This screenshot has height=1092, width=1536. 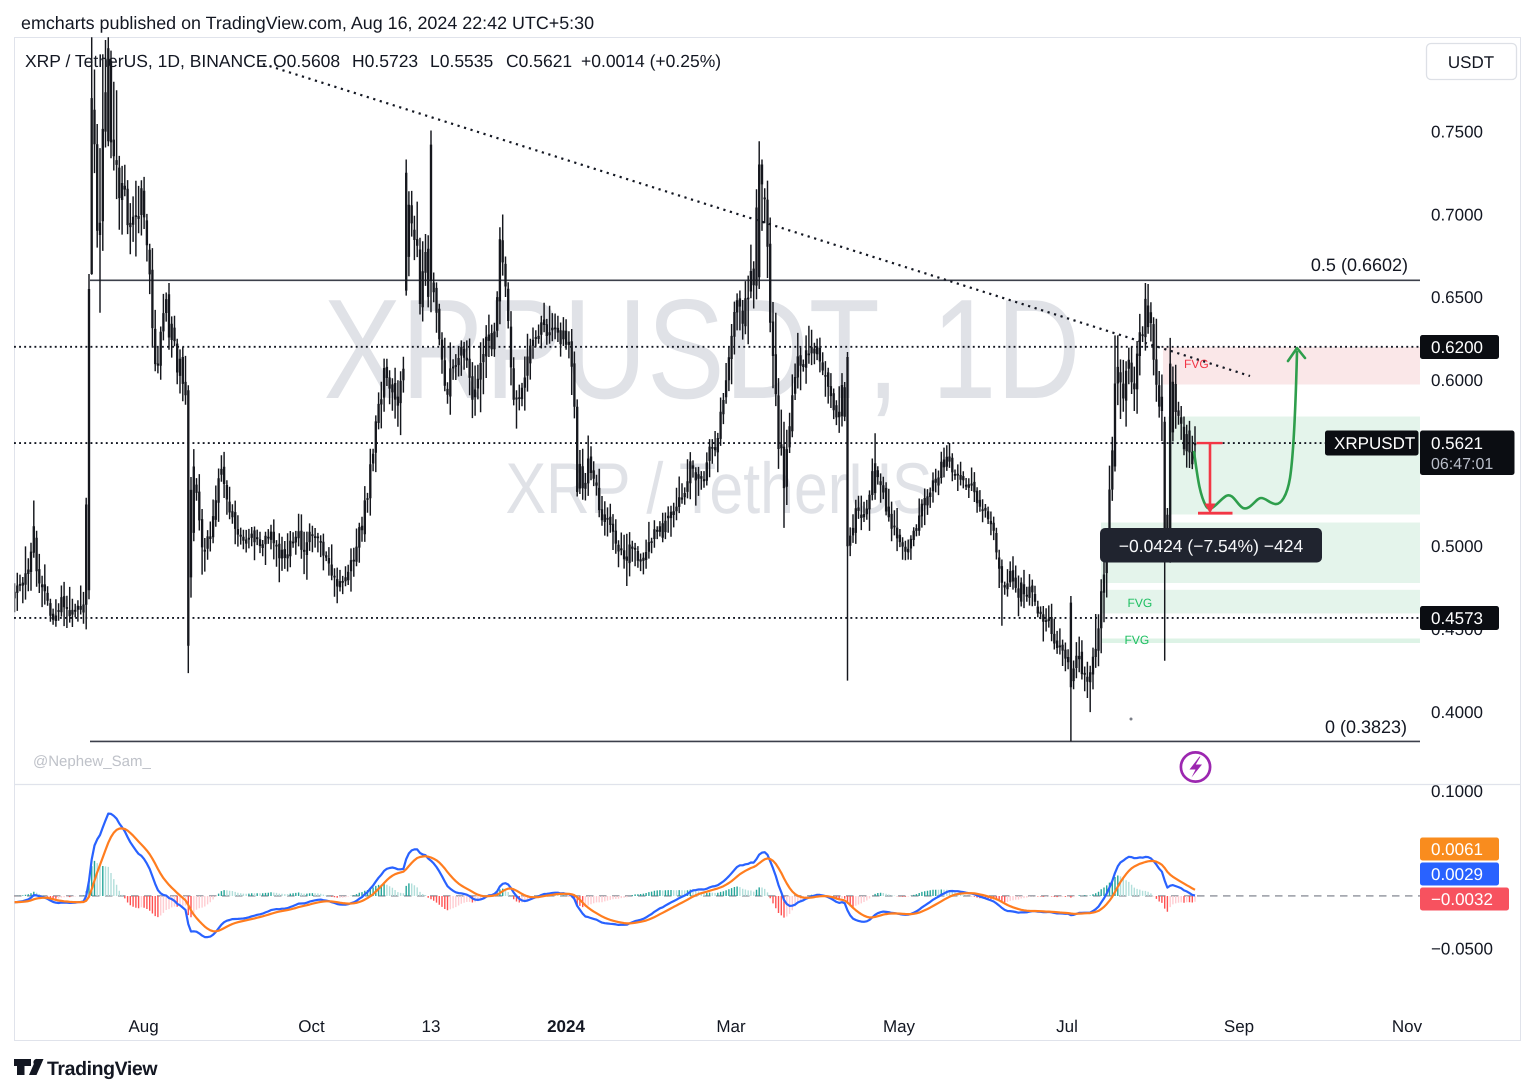 I want to click on svg-text: 0.7000, so click(x=1457, y=214).